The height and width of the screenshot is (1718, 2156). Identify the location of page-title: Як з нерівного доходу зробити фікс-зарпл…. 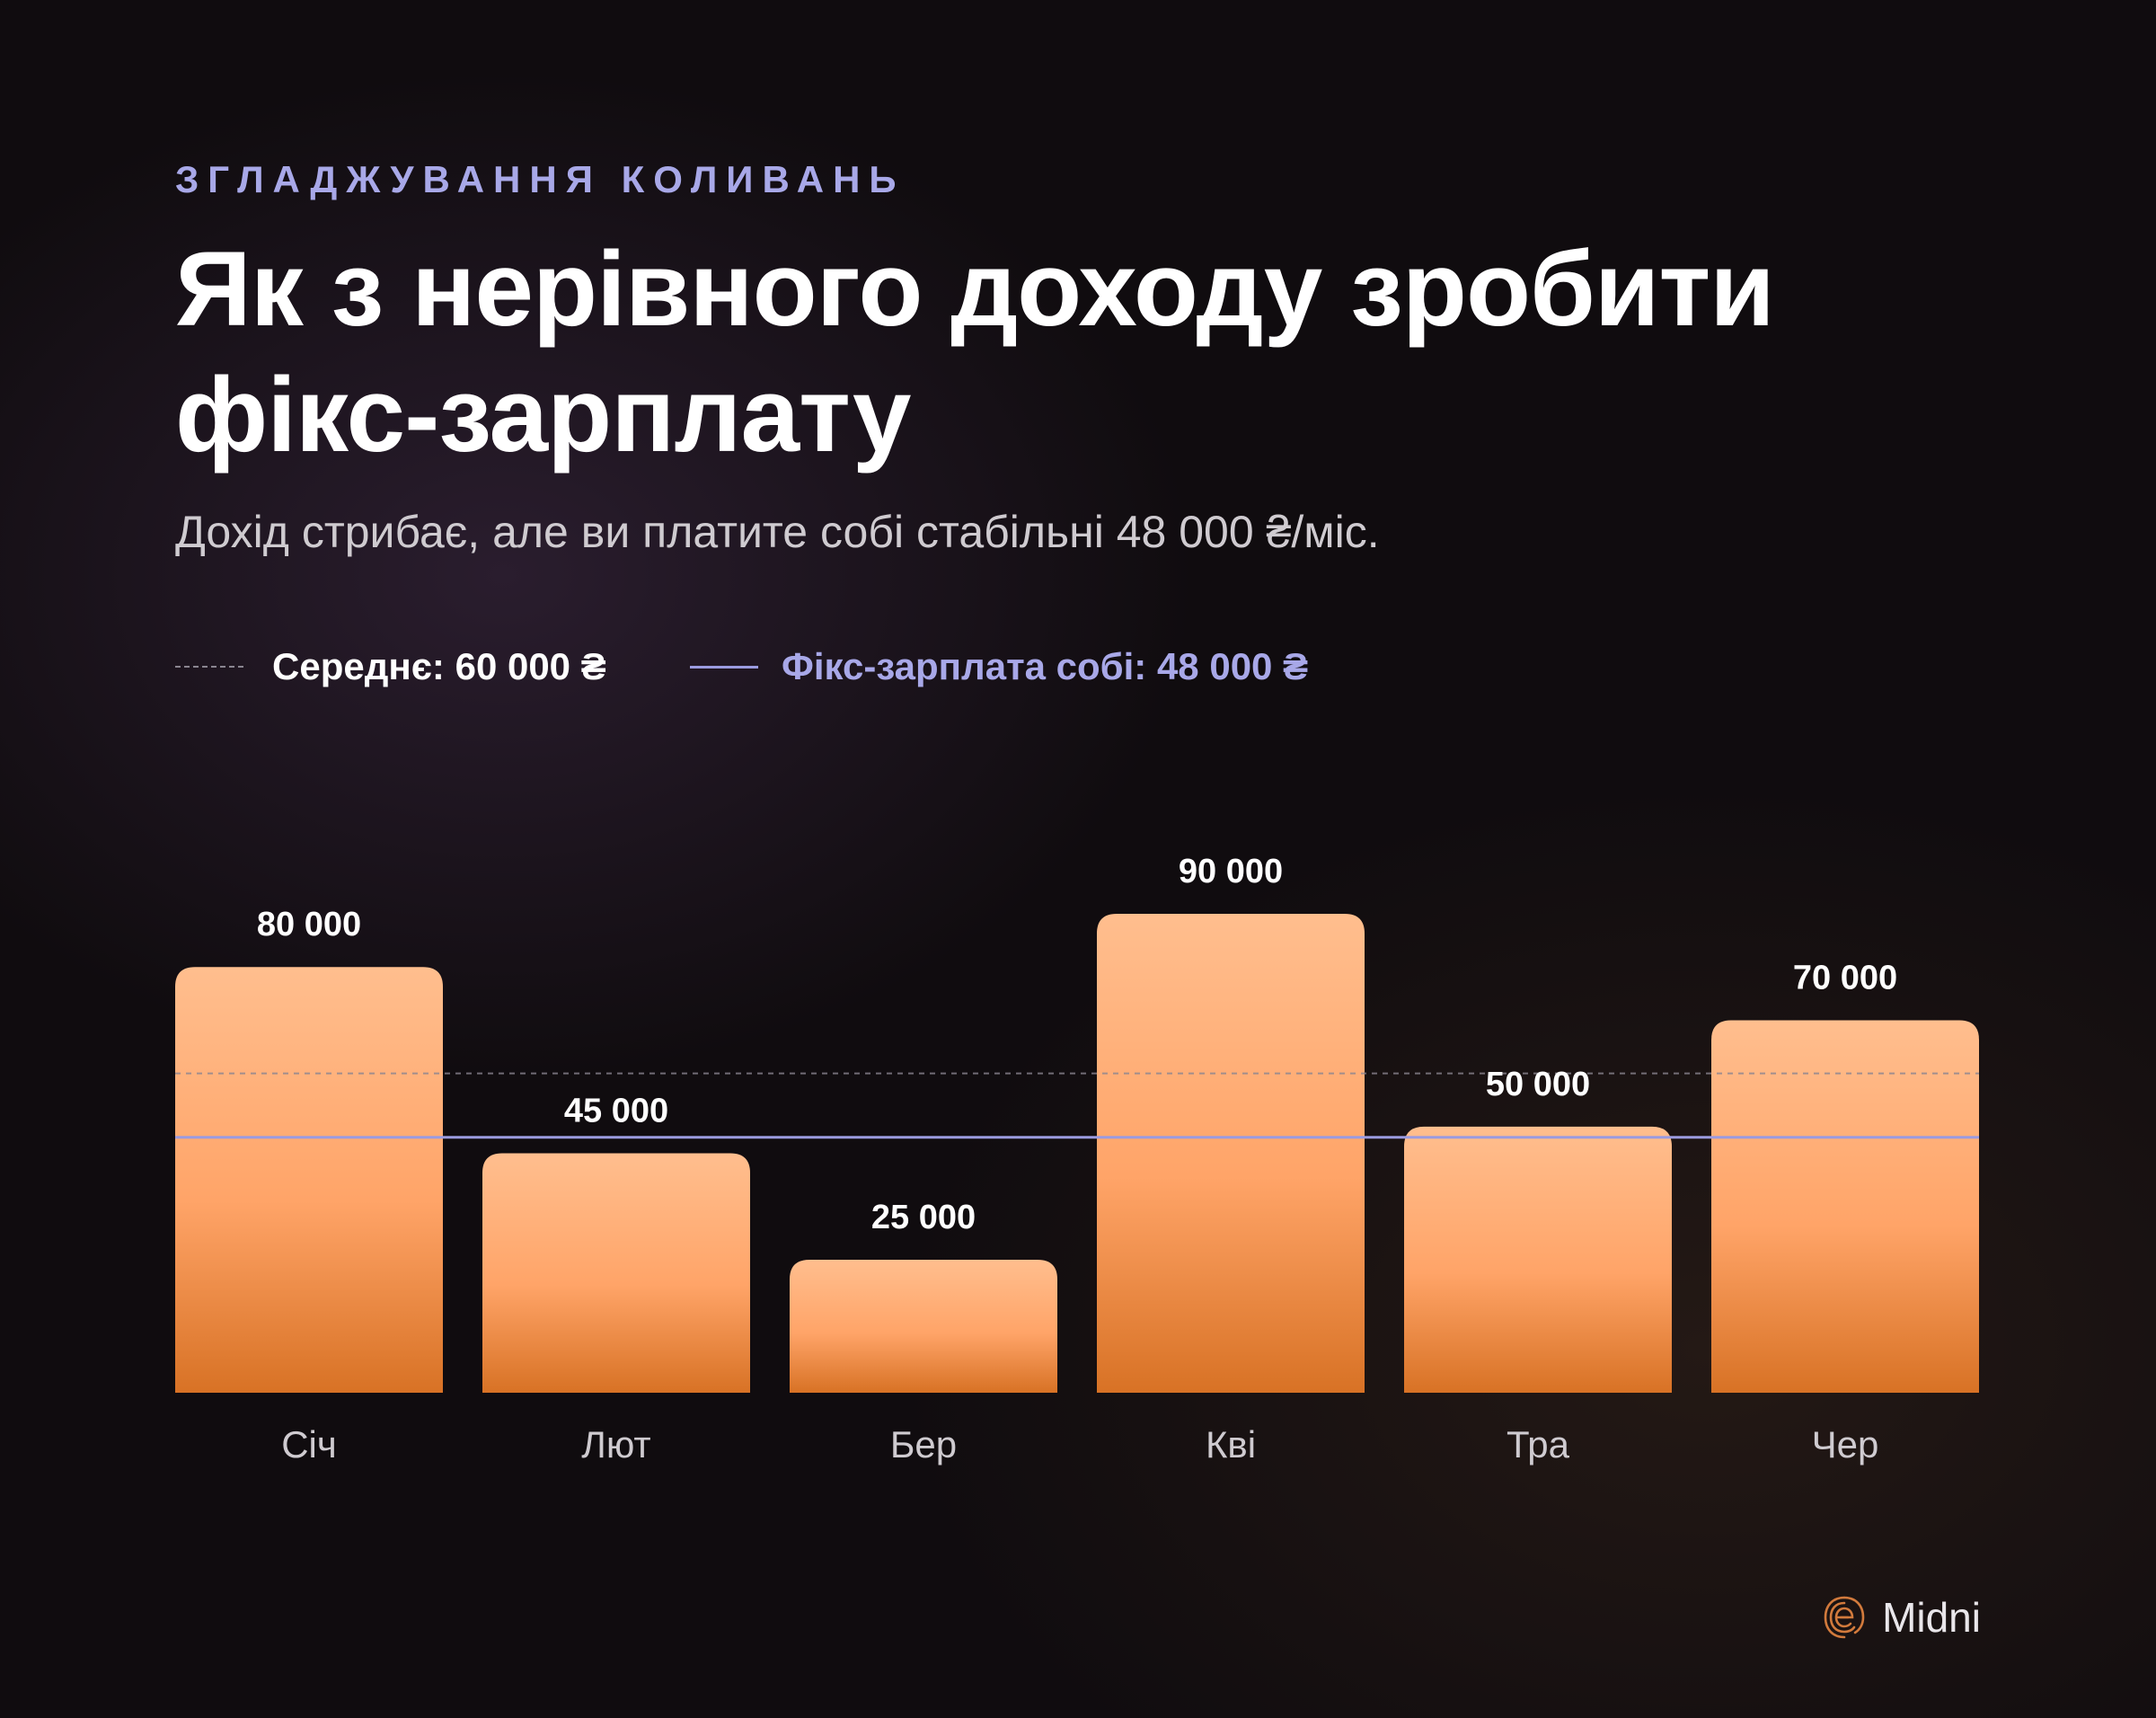
(975, 352).